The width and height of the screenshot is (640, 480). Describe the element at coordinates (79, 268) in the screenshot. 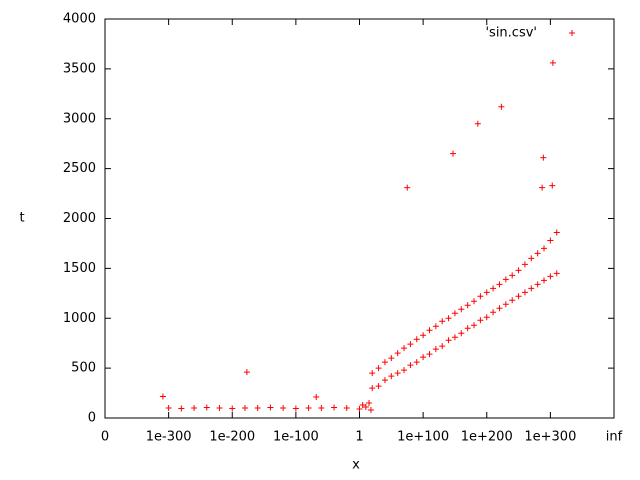

I see `y-tick-label: 1500` at that location.